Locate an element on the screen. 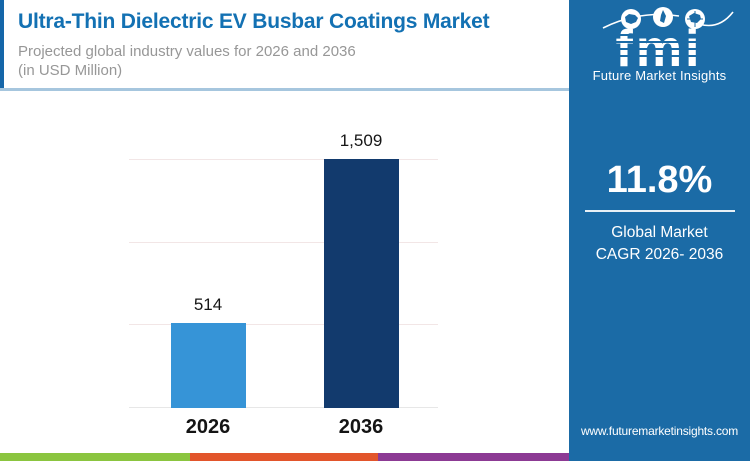 The width and height of the screenshot is (750, 461). bar-category-label-2026: 2026 is located at coordinates (208, 427).